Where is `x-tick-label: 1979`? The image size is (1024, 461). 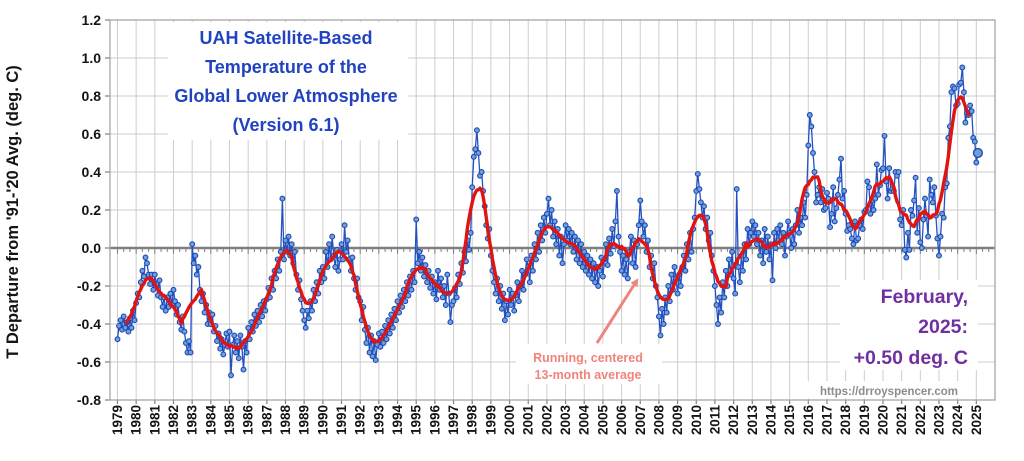
x-tick-label: 1979 is located at coordinates (117, 420).